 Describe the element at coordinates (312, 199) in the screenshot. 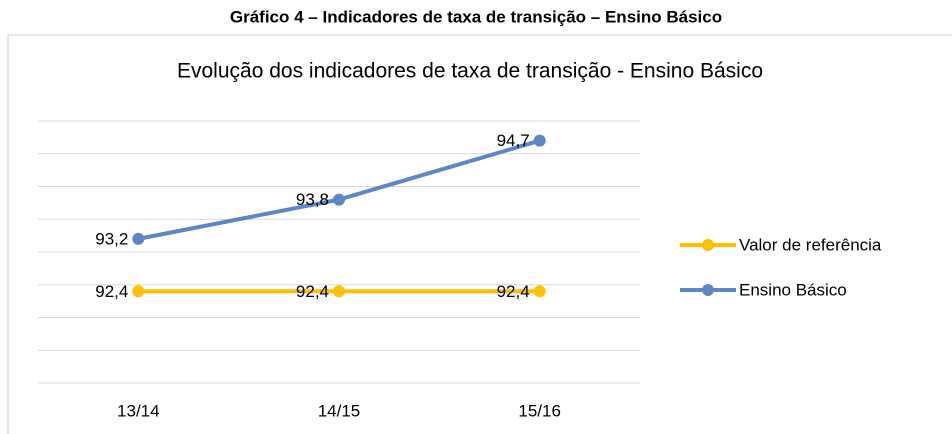

I see `data-label: 93,8` at that location.